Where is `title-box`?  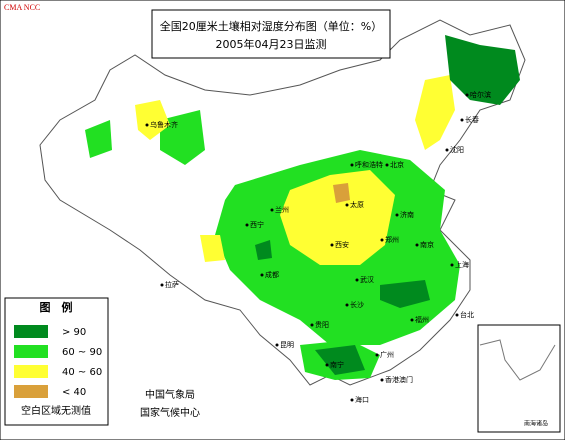
title-box is located at coordinates (271, 34).